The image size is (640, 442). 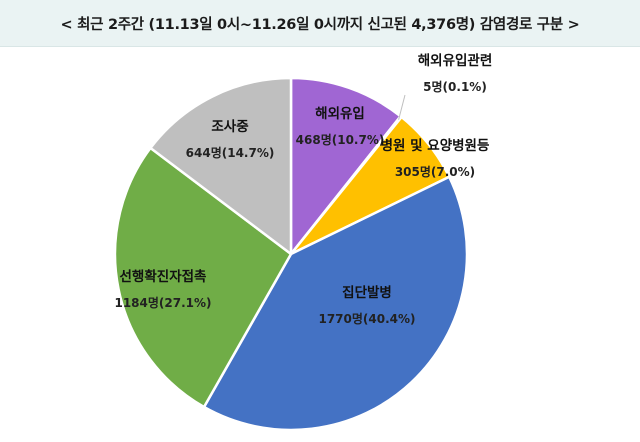 I want to click on slice-label-value: 1770명(40.4%), so click(x=366, y=319).